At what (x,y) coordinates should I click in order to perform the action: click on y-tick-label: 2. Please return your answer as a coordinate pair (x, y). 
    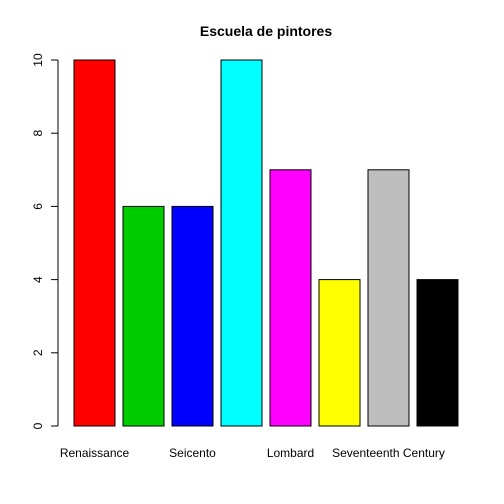
    Looking at the image, I should click on (38, 352).